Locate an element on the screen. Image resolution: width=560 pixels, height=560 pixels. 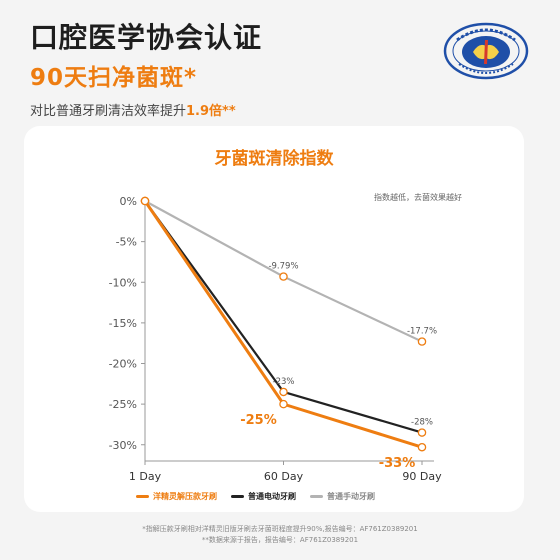
x-tick-label: 1 Day is located at coordinates (145, 476).